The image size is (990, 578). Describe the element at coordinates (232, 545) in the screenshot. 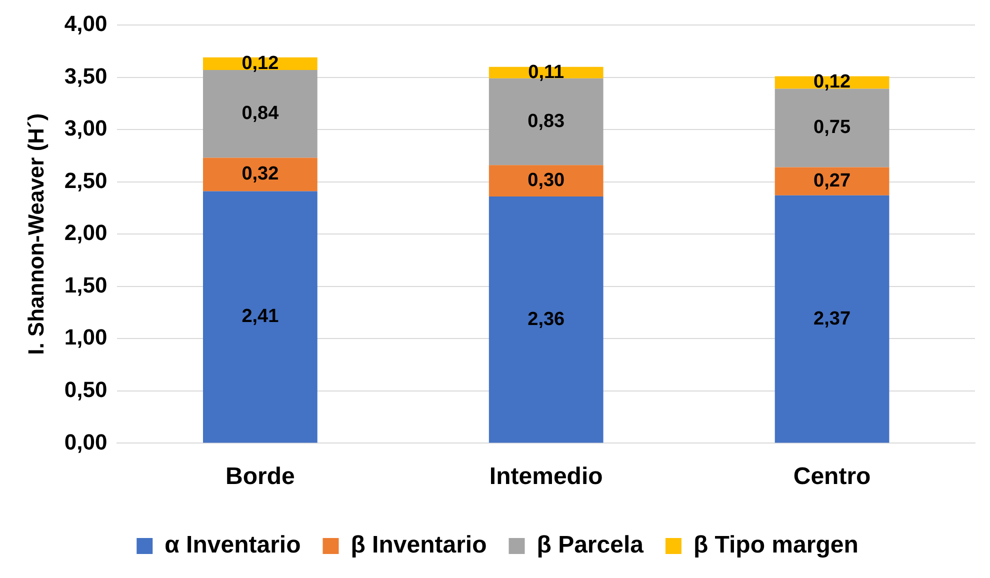

I see `legend-label: α Inventario` at that location.